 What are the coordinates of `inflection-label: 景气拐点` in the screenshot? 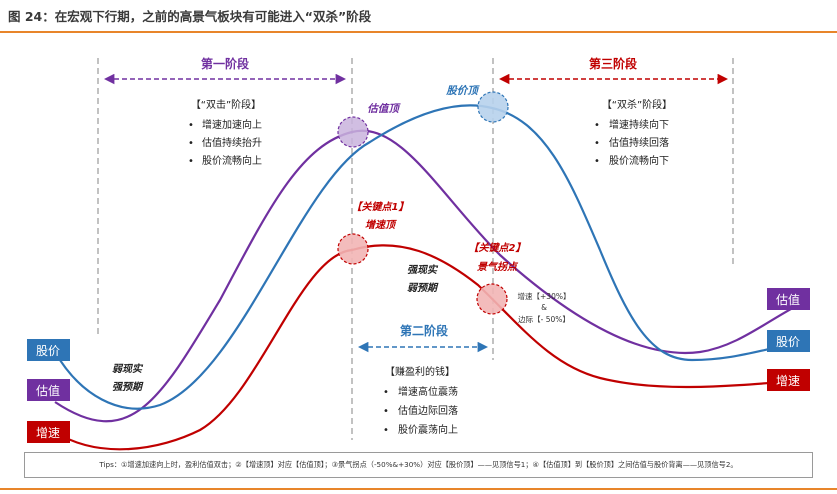 It's located at (497, 267).